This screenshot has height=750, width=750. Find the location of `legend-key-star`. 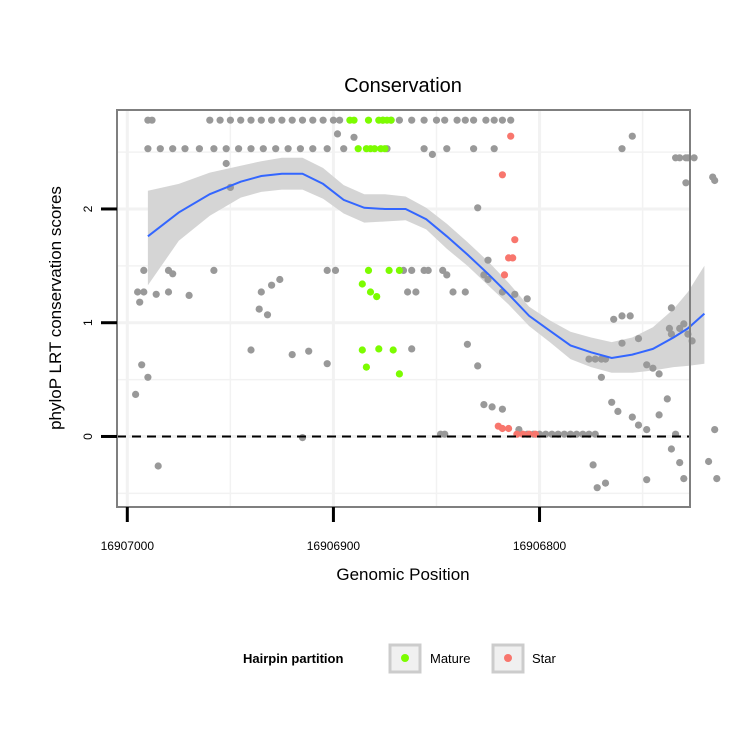

legend-key-star is located at coordinates (508, 658).